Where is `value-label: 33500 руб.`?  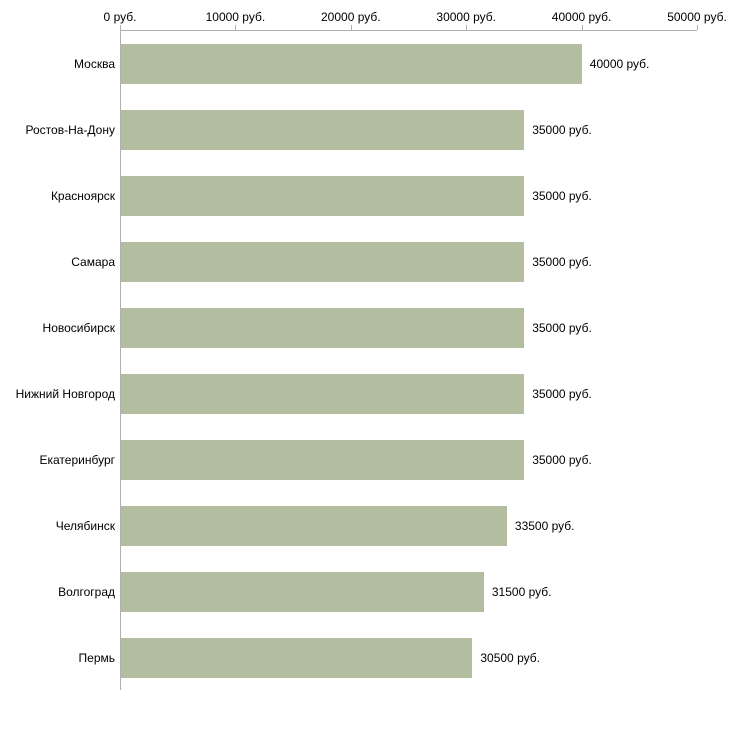
value-label: 33500 руб. is located at coordinates (544, 526).